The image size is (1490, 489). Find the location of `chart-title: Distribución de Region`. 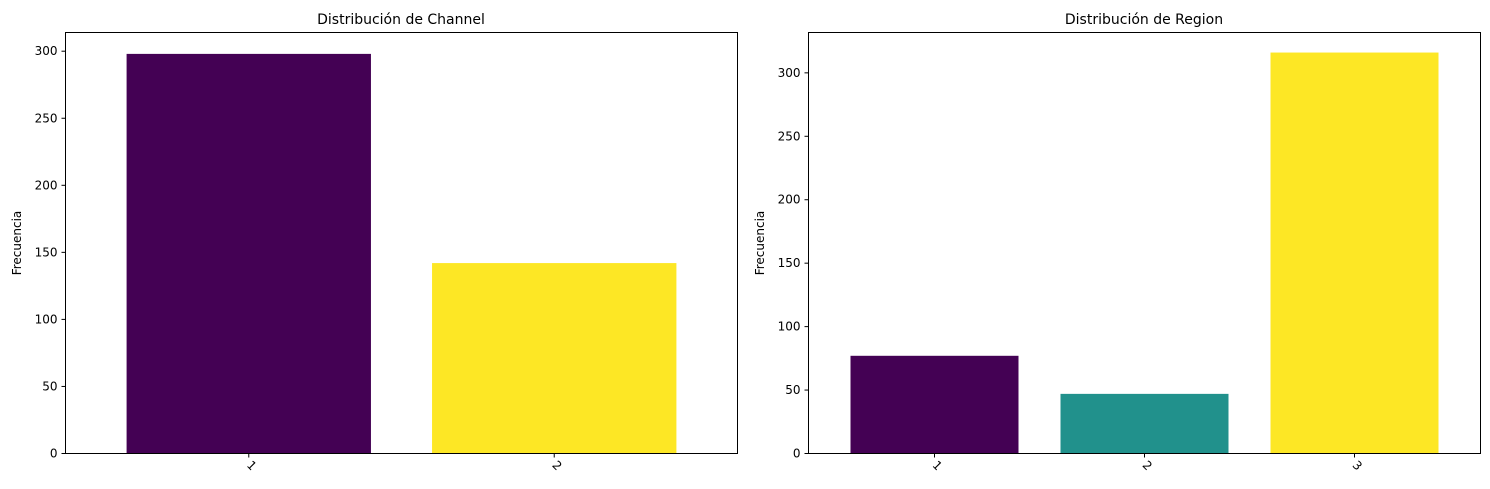

chart-title: Distribución de Region is located at coordinates (1144, 20).